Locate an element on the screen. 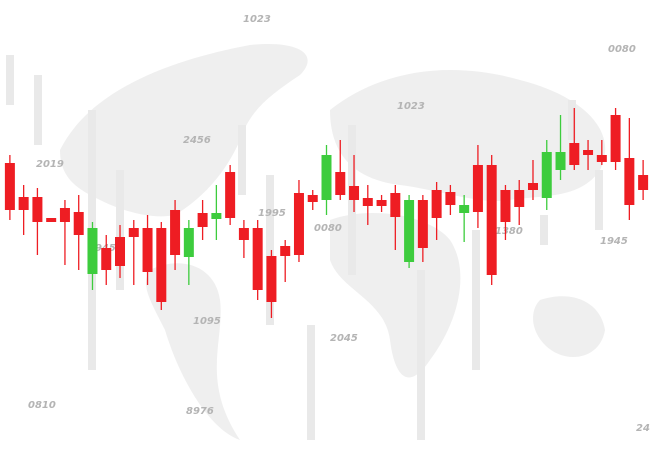 The width and height of the screenshot is (650, 475). background-number: 2019 is located at coordinates (50, 164).